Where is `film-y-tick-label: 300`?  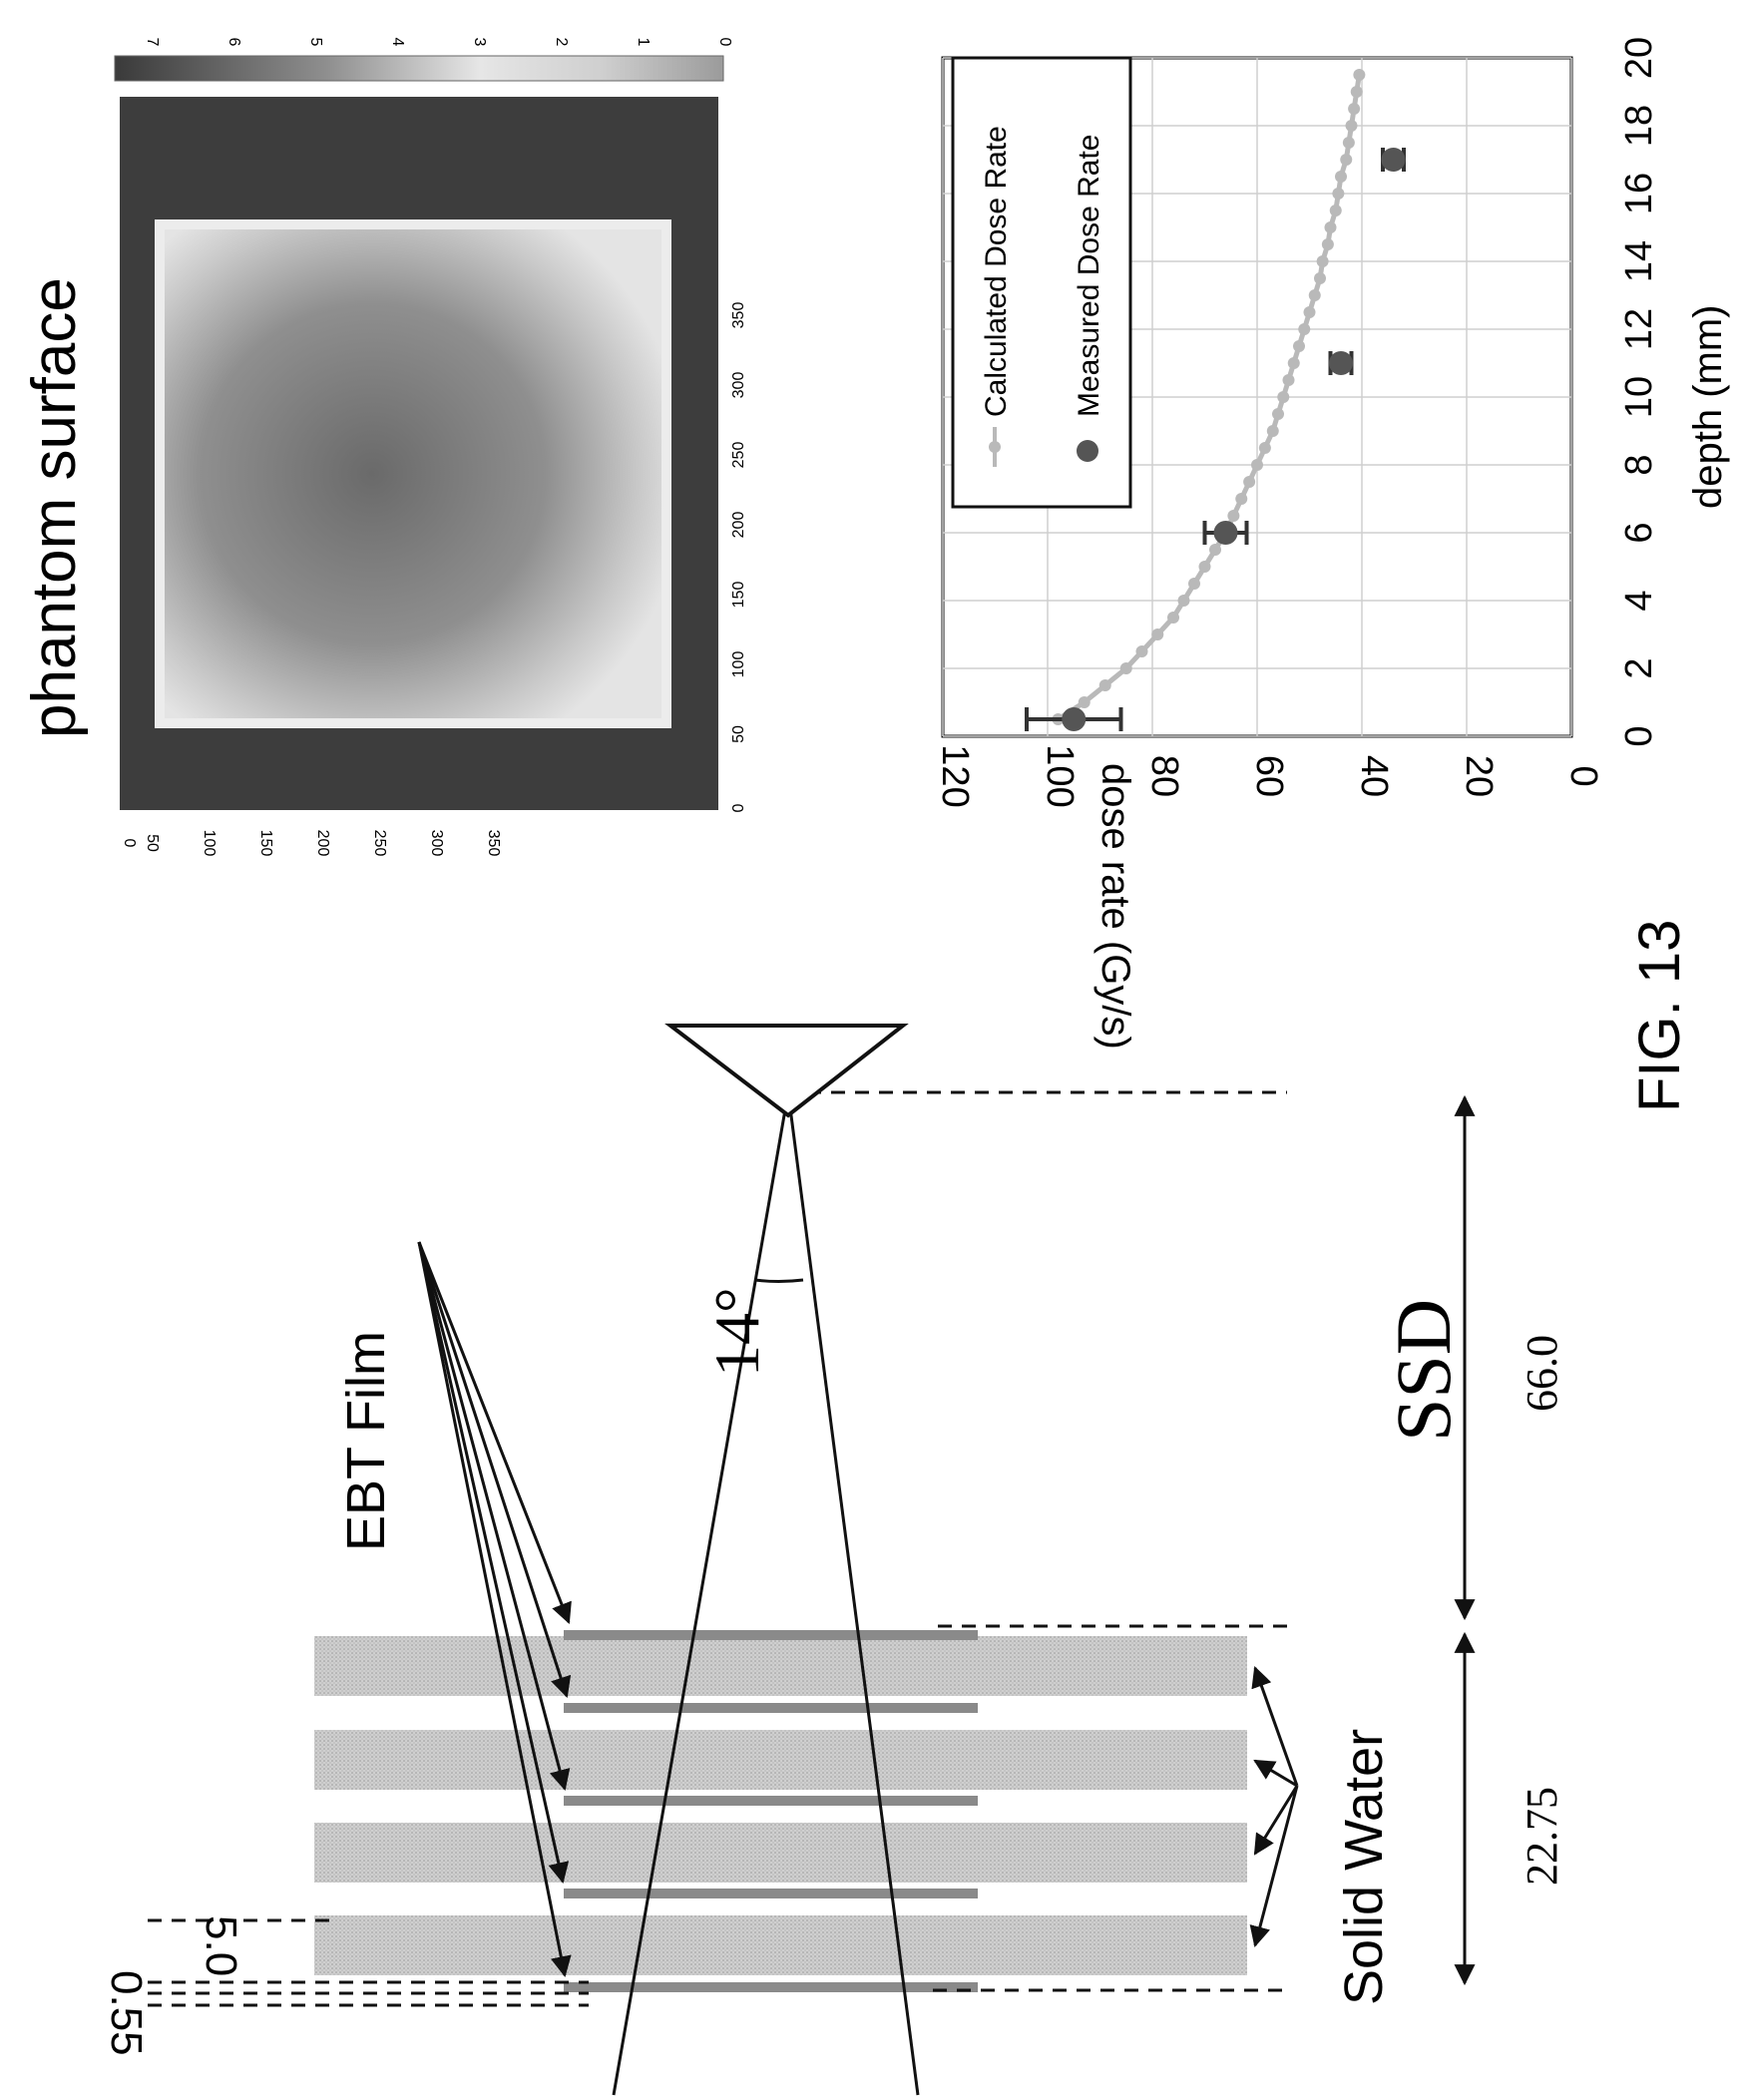
film-y-tick-label: 300 is located at coordinates (436, 843).